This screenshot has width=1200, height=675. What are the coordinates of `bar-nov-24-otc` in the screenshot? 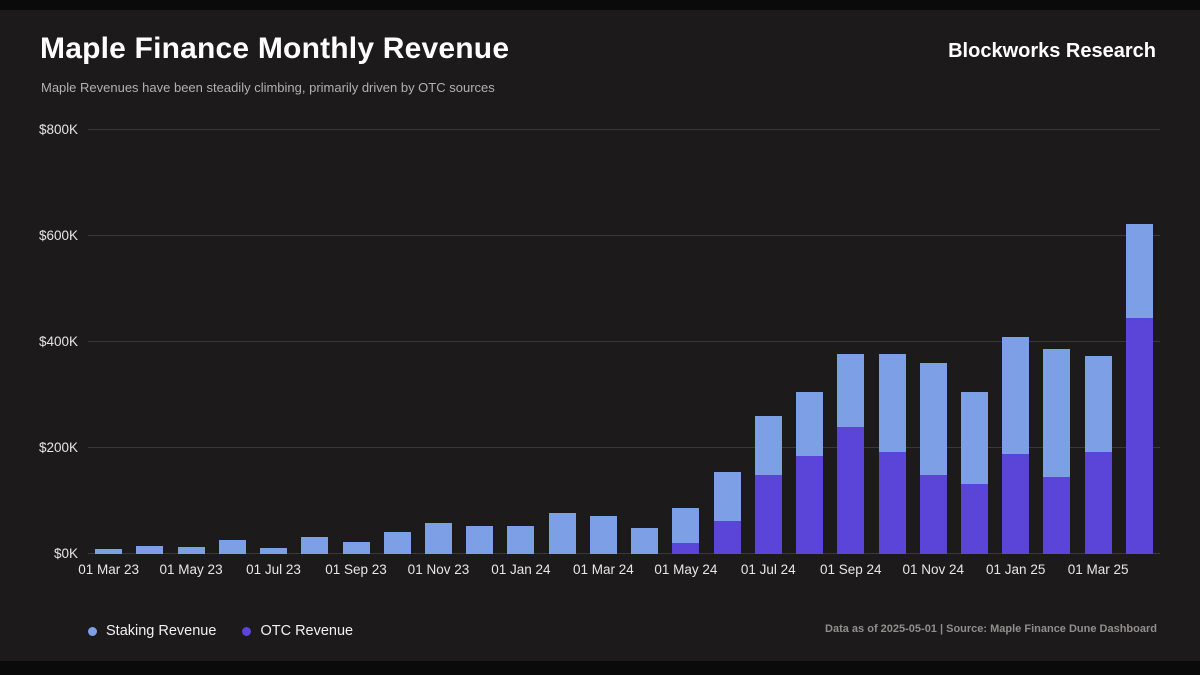 It's located at (933, 514).